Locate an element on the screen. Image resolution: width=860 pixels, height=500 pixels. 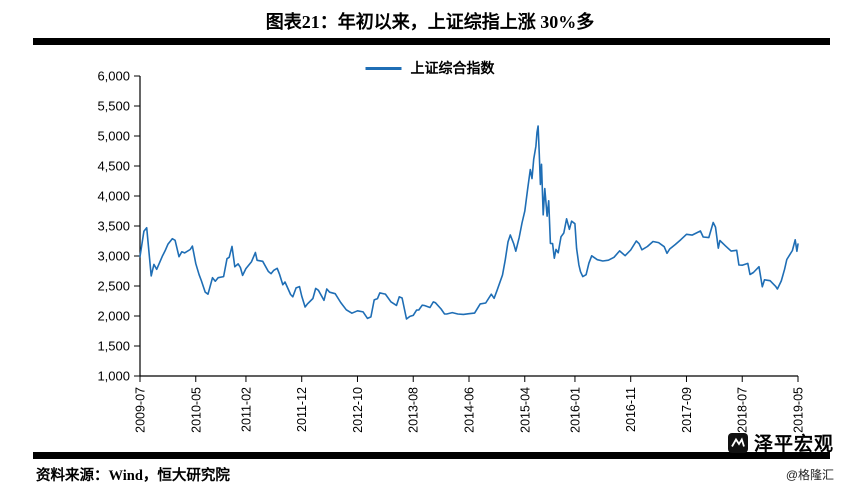
svg-text: 5,500 is located at coordinates (113, 106).